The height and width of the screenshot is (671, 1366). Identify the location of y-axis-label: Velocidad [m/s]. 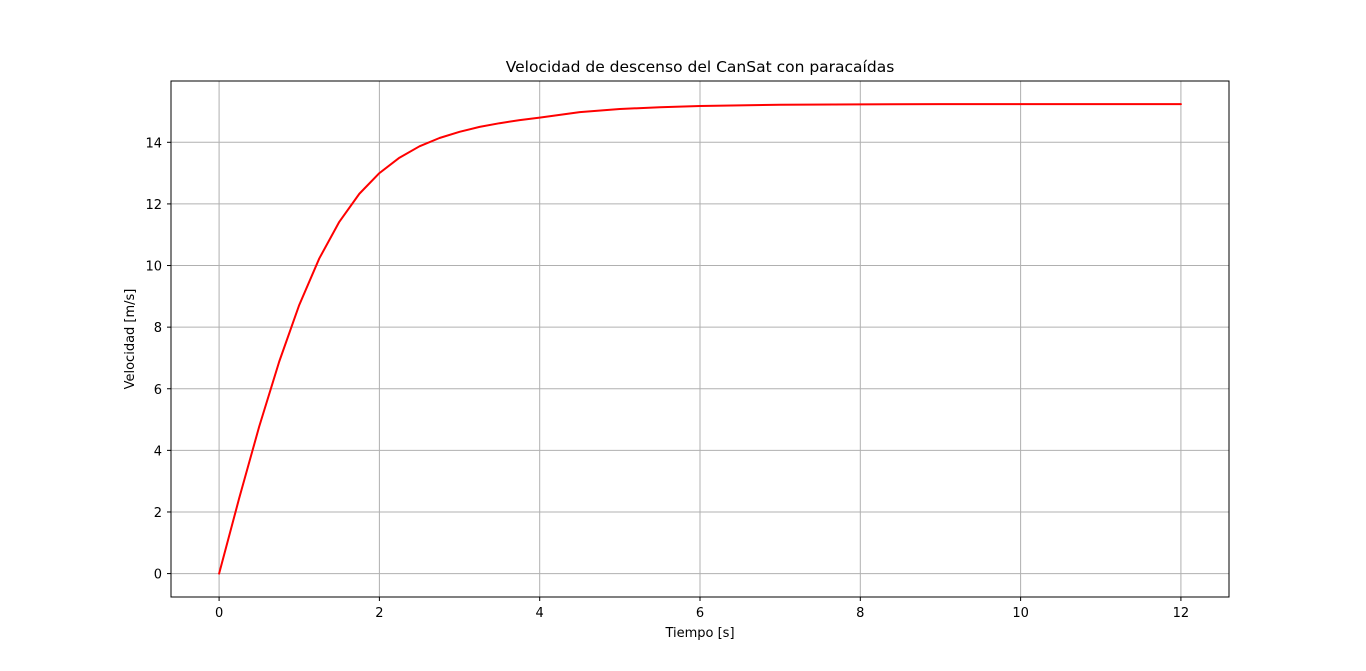
(130, 339).